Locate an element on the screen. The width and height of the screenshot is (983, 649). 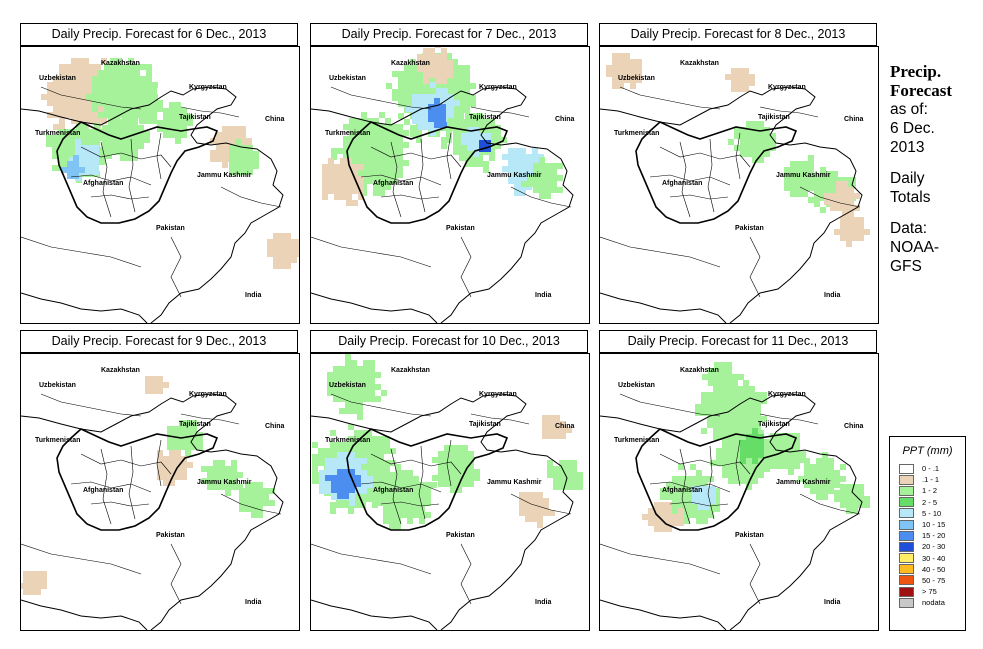
province-boundary is located at coordinates (541, 504).